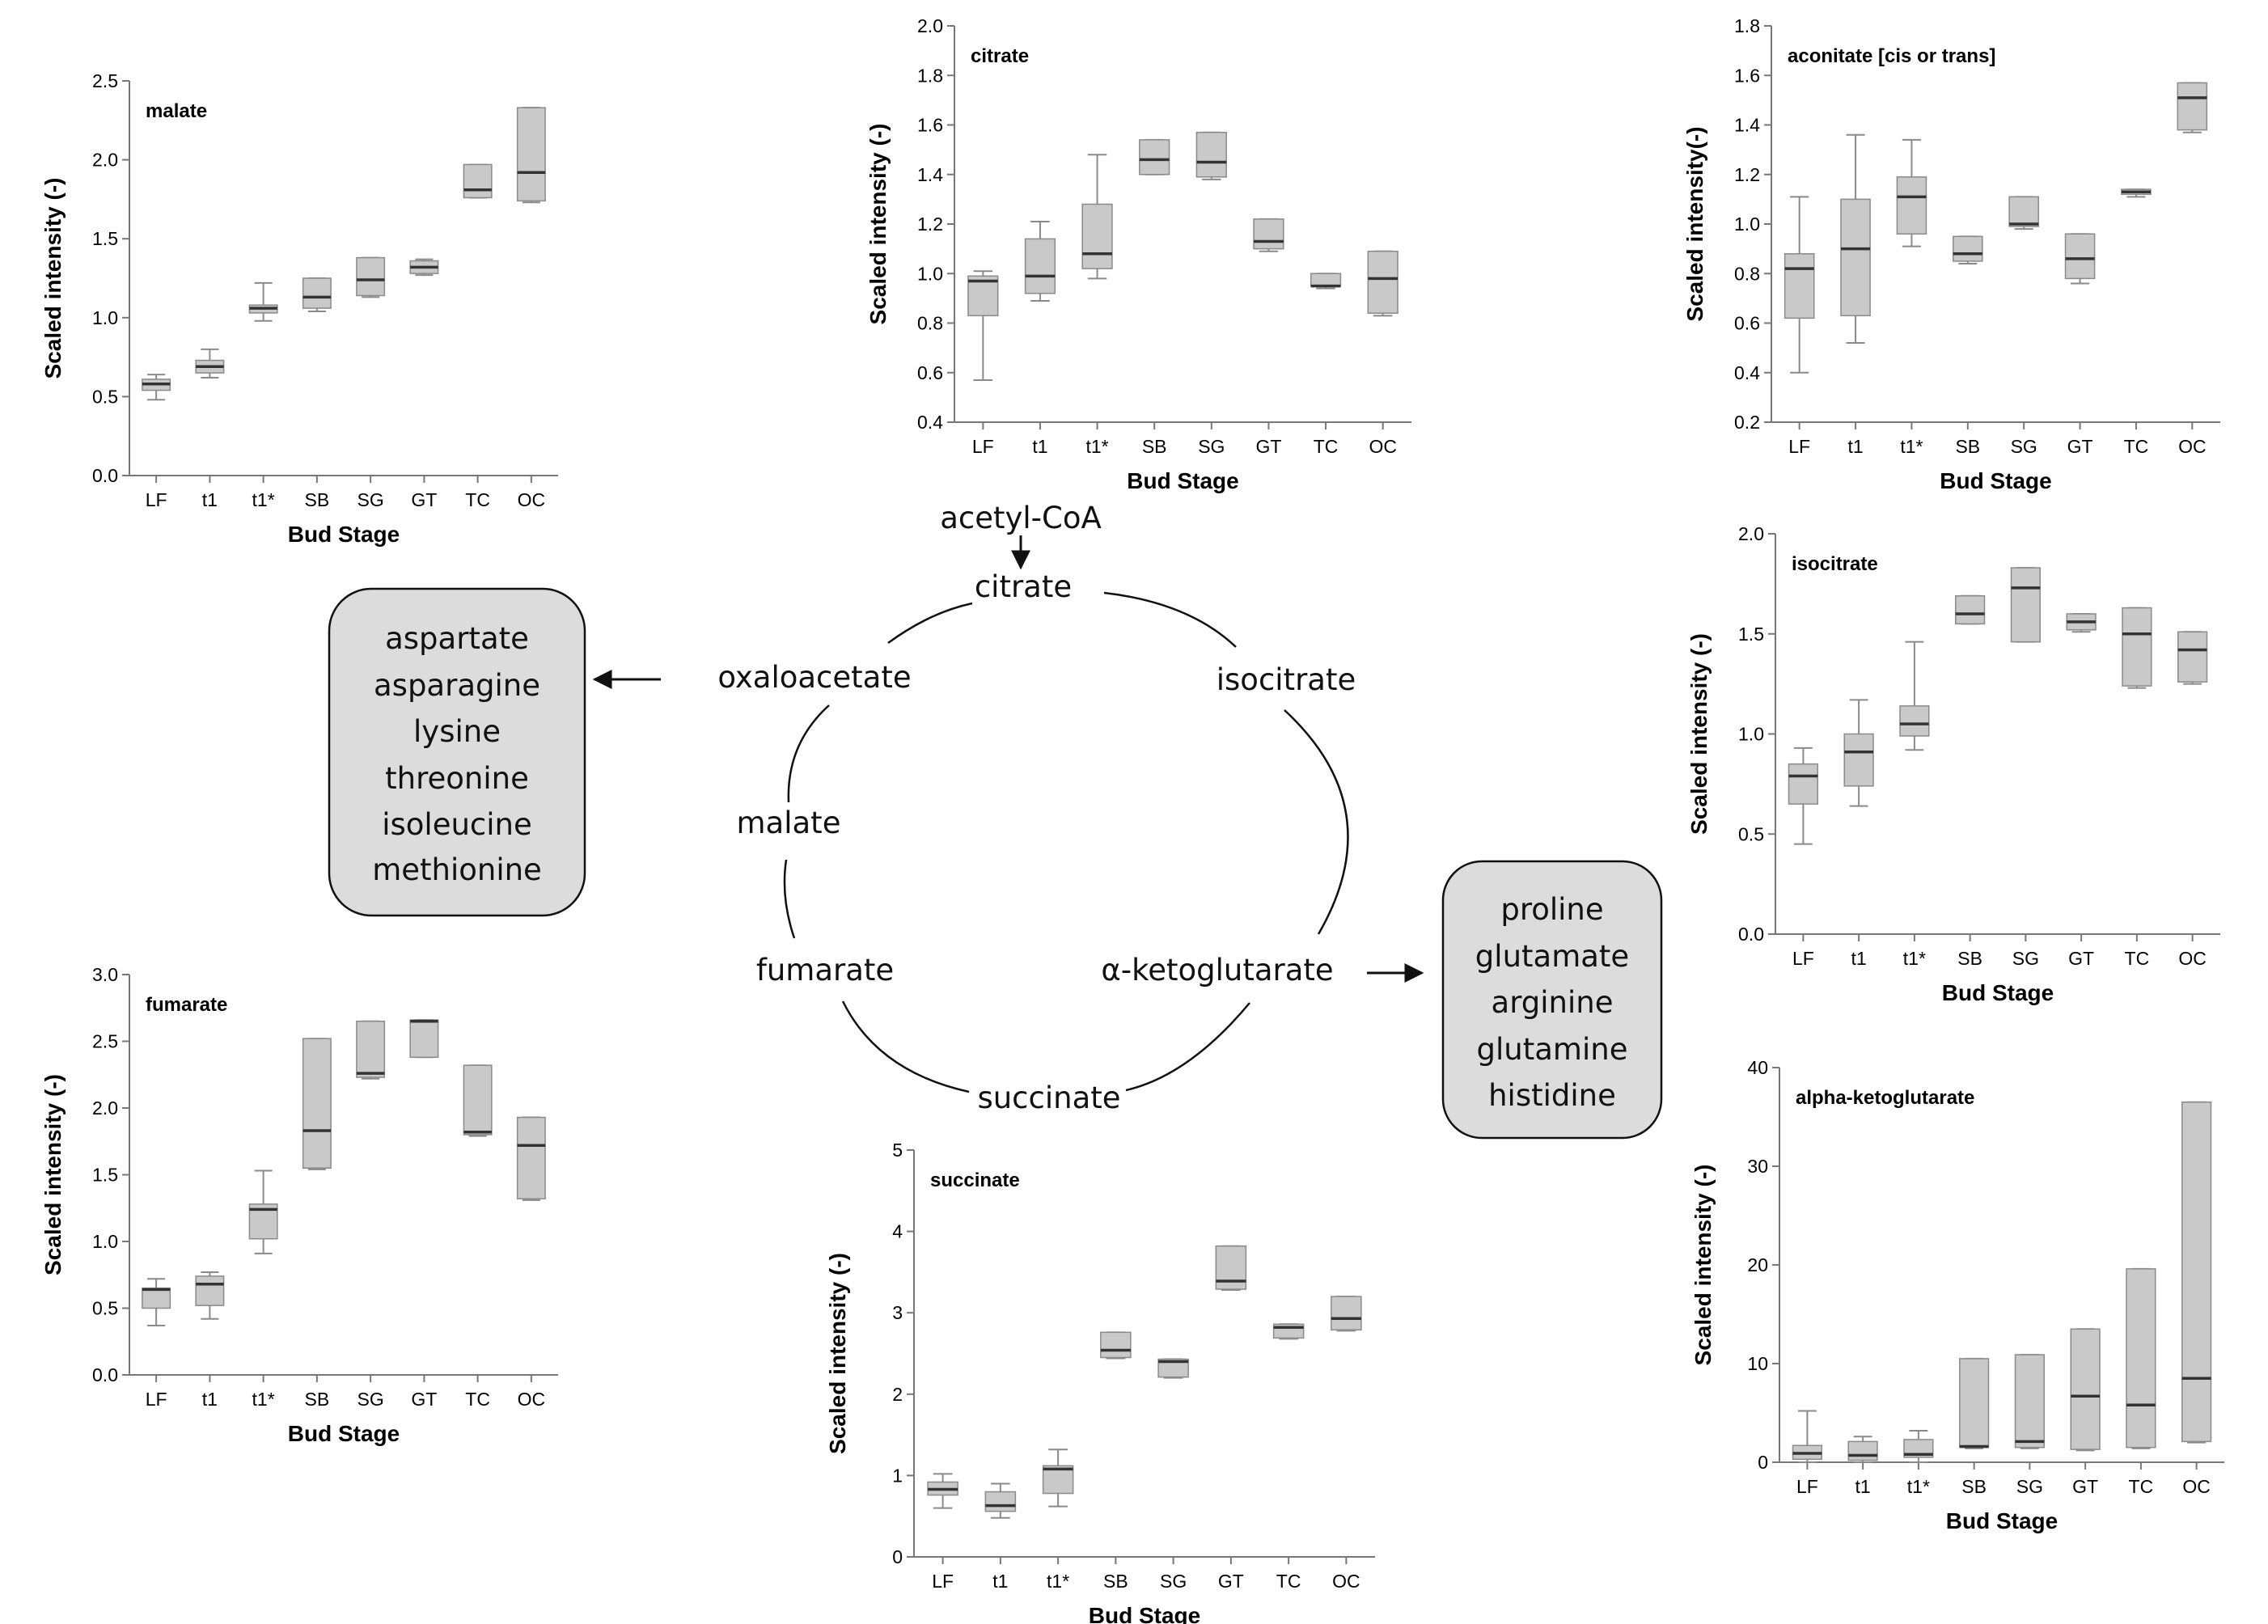  I want to click on chart-title: aconitate [cis or trans], so click(1892, 56).